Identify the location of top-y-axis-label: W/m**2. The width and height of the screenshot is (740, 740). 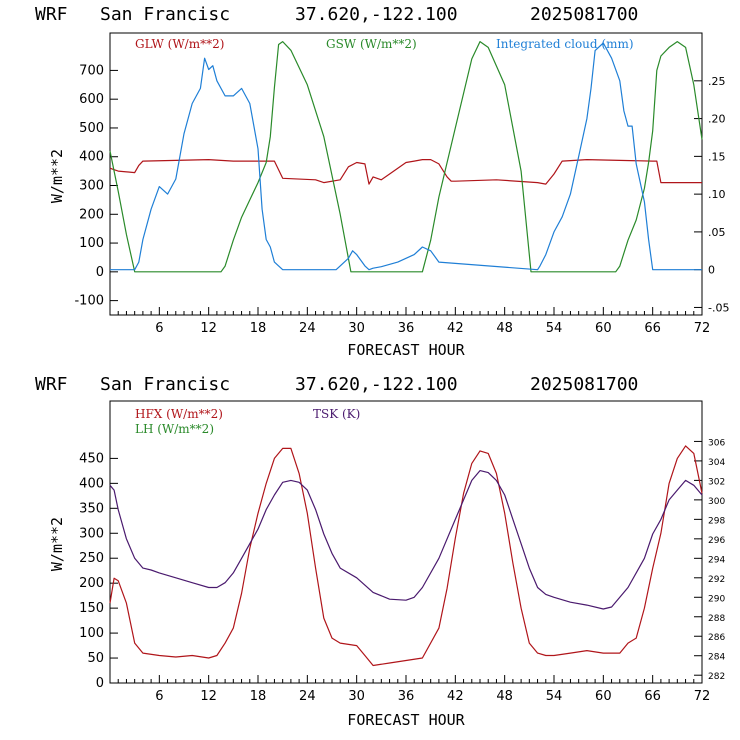
(57, 176).